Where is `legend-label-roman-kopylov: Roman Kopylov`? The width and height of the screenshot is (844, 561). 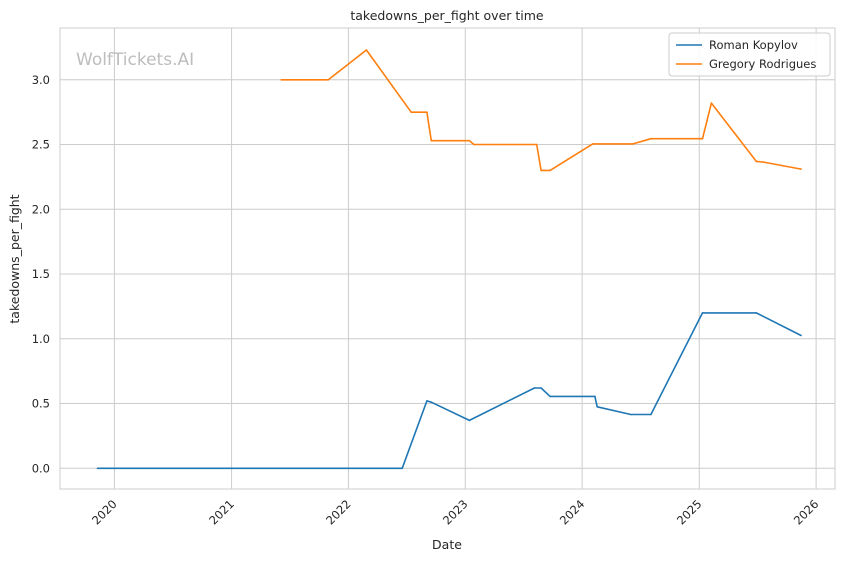
legend-label-roman-kopylov: Roman Kopylov is located at coordinates (753, 45).